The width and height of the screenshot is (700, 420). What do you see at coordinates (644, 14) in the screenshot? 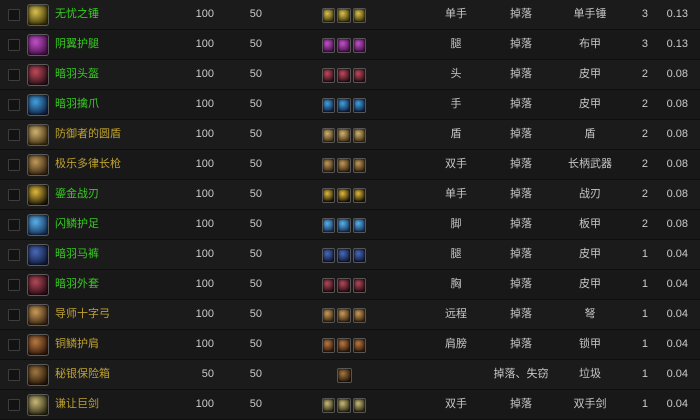
I see `count-cell: 3` at bounding box center [644, 14].